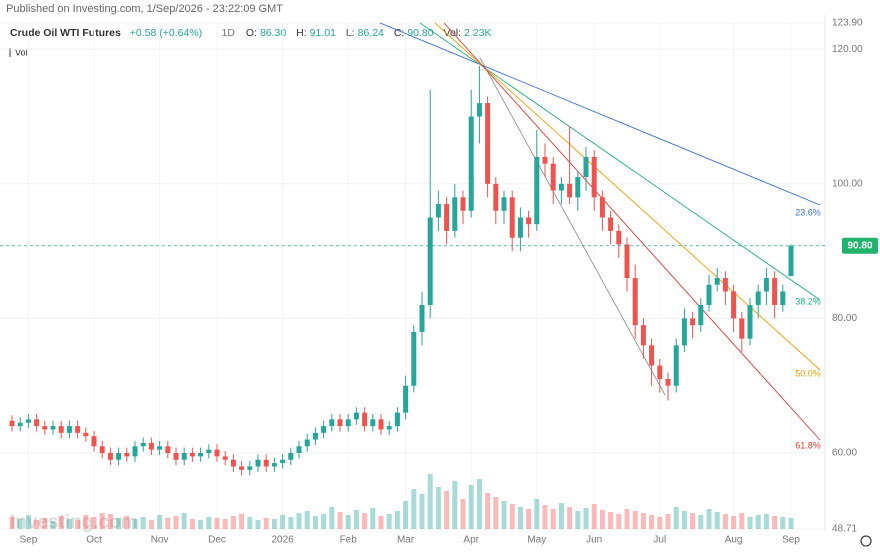 The height and width of the screenshot is (553, 880). What do you see at coordinates (21, 52) in the screenshot?
I see `volume-label: Vol` at bounding box center [21, 52].